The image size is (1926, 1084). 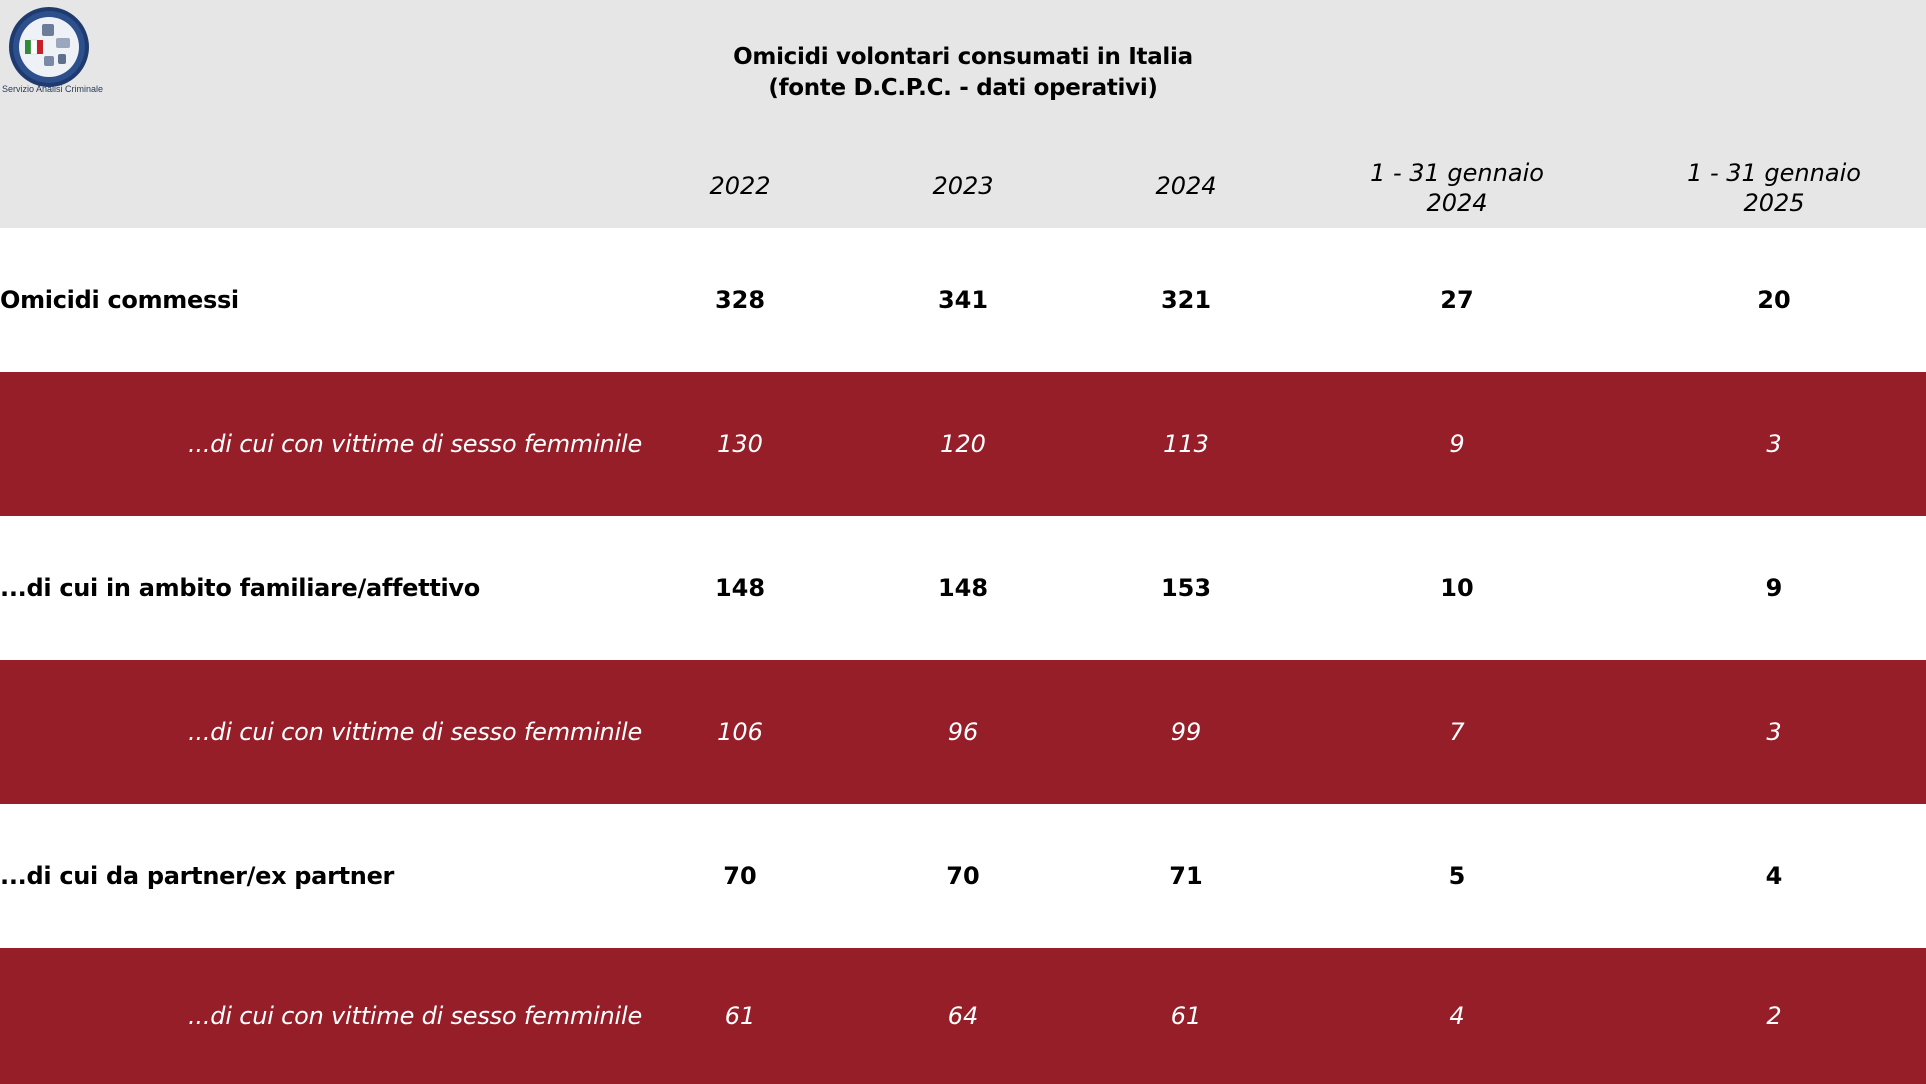 What do you see at coordinates (1457, 188) in the screenshot?
I see `column-header-jan-2024: 1 - 31 gennaio 2024` at bounding box center [1457, 188].